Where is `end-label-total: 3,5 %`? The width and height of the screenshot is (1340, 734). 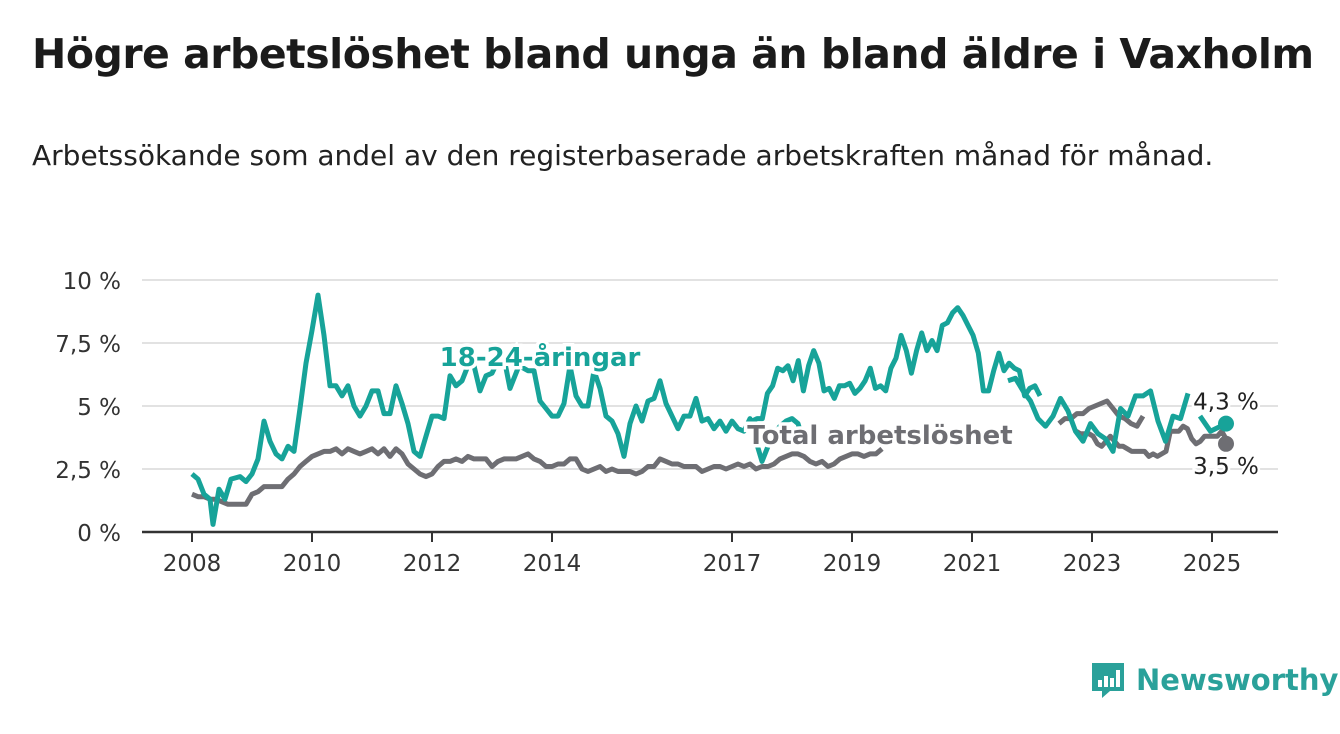
end-label-total: 3,5 % is located at coordinates (1226, 467).